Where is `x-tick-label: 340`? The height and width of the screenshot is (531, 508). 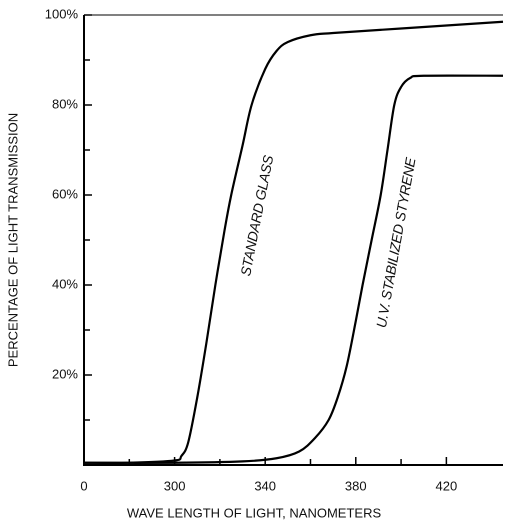
x-tick-label: 340 is located at coordinates (265, 485).